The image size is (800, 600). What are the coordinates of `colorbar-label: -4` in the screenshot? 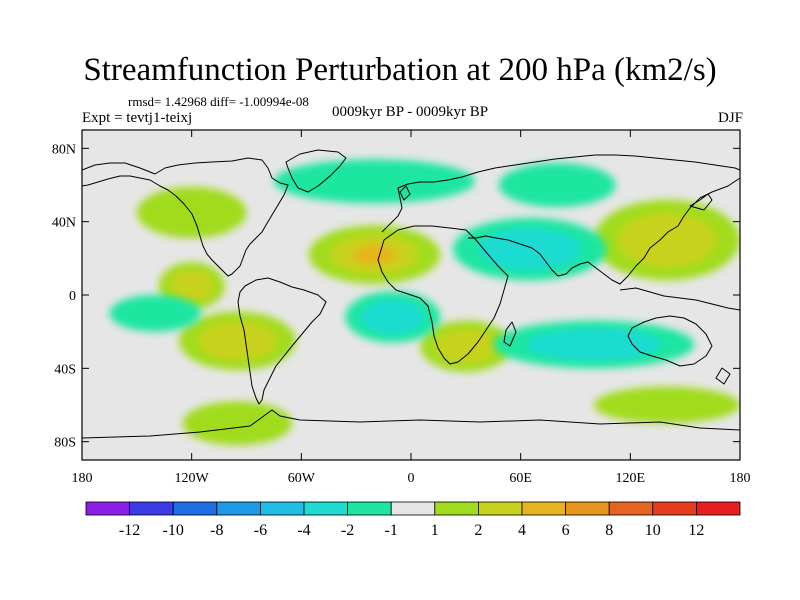 It's located at (303, 530).